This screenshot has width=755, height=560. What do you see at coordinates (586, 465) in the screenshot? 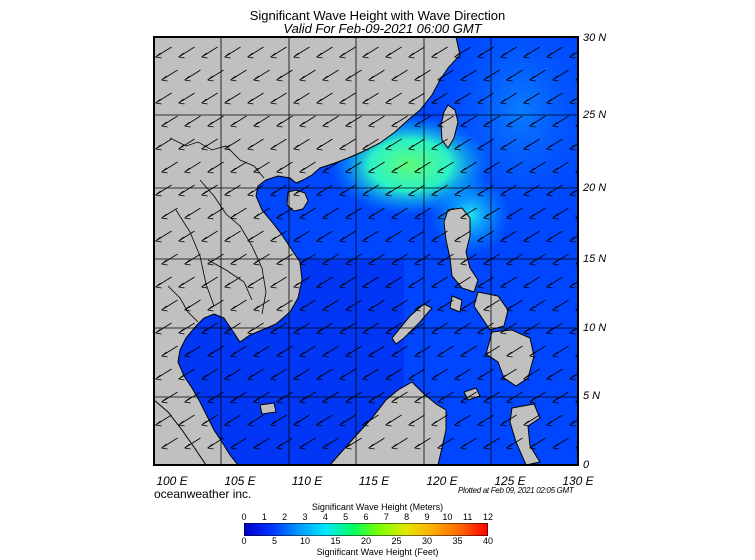
I see `lat-label-0: 0` at bounding box center [586, 465].